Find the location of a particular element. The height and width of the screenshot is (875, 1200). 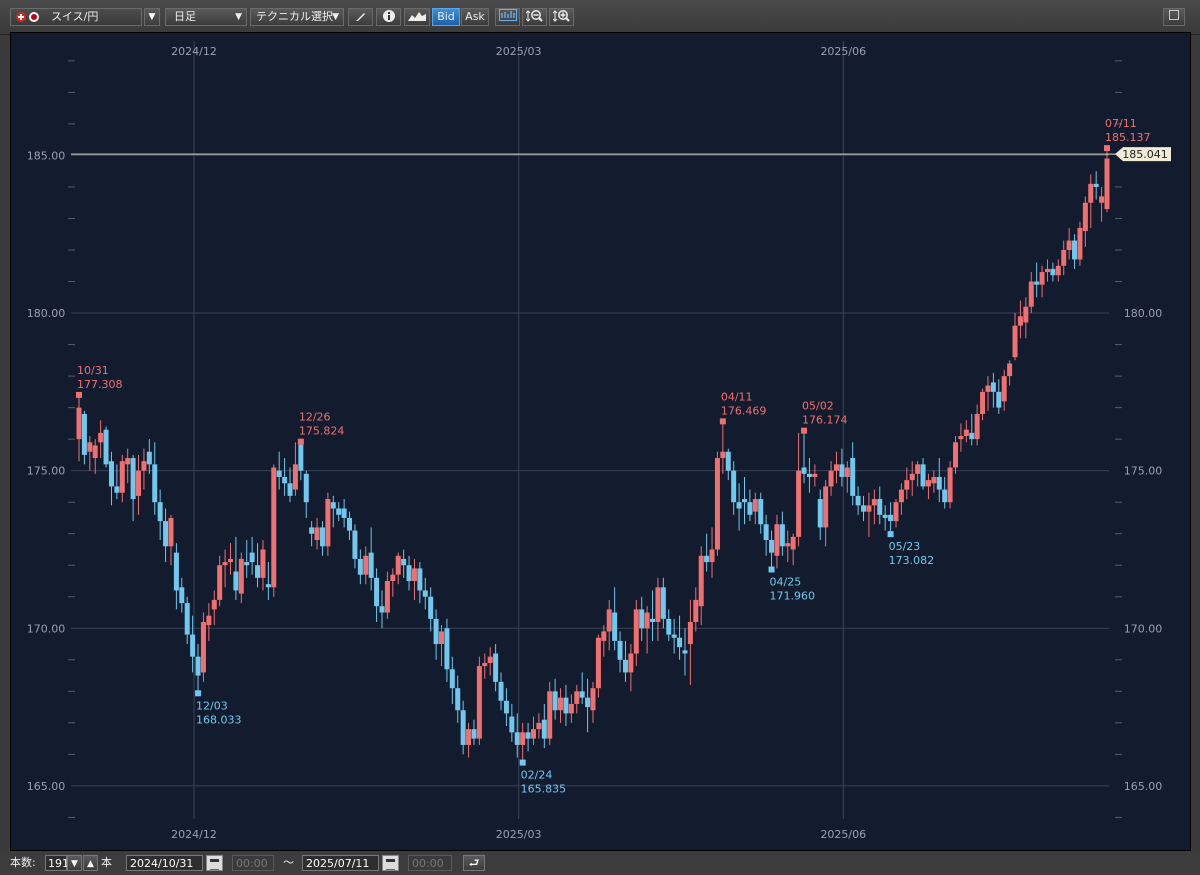

low-value-label: 165.835 is located at coordinates (544, 789).